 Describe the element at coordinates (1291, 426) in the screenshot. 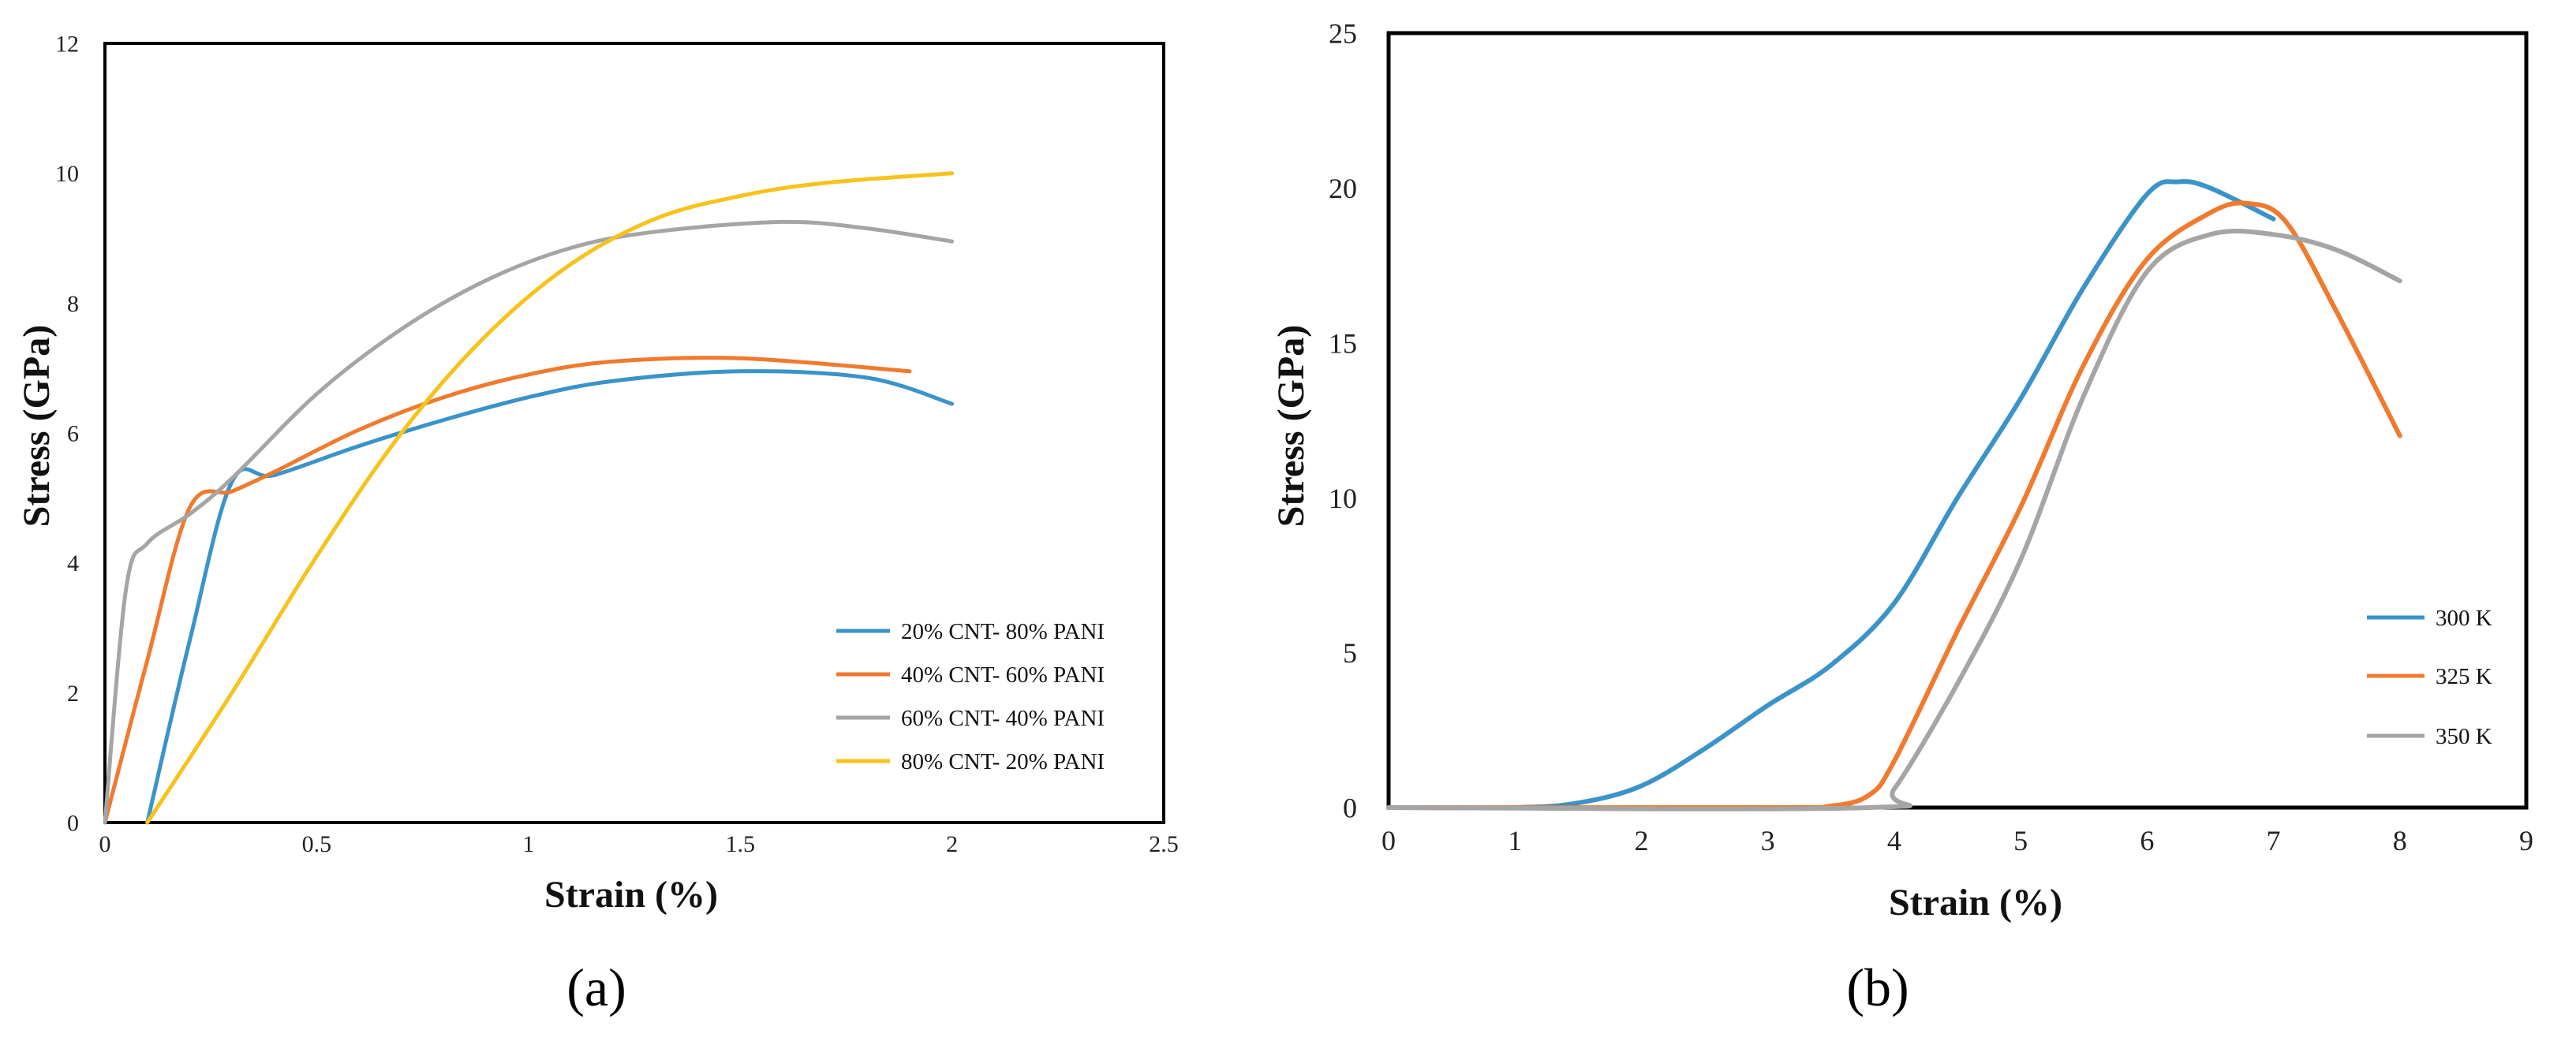

I see `panel-b-y-axis-title: Stress (GPa)` at that location.